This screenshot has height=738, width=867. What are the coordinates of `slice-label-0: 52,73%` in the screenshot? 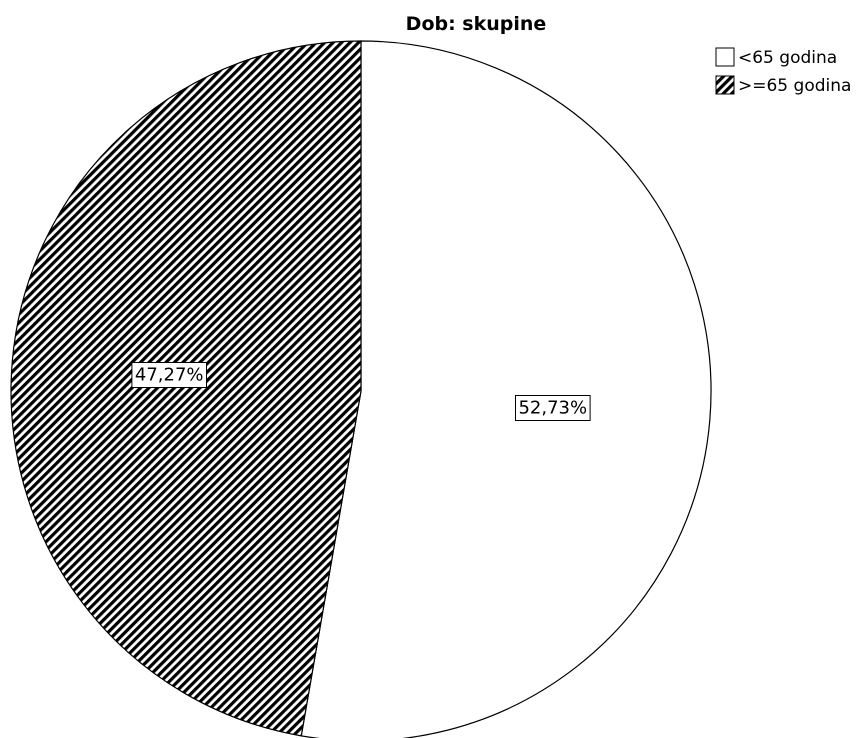 It's located at (553, 408).